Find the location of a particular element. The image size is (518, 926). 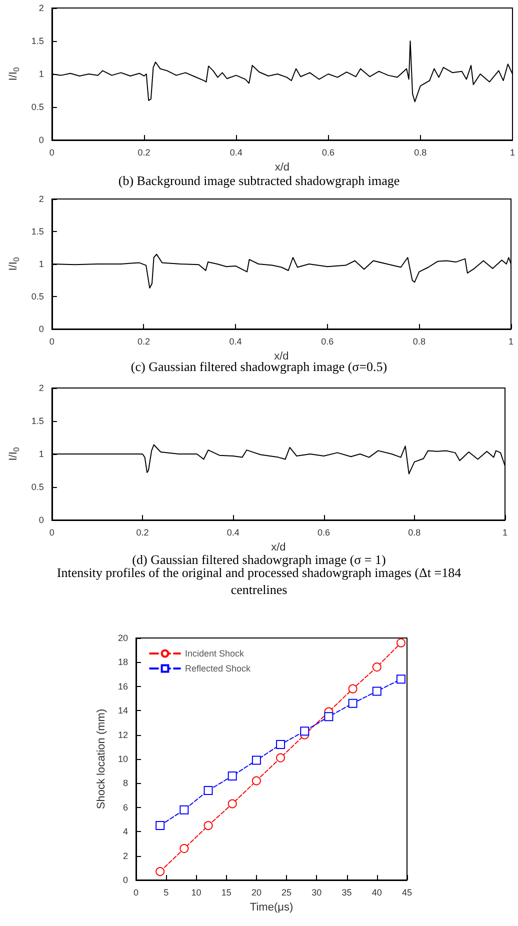

y-tick-label: 10 is located at coordinates (123, 759).